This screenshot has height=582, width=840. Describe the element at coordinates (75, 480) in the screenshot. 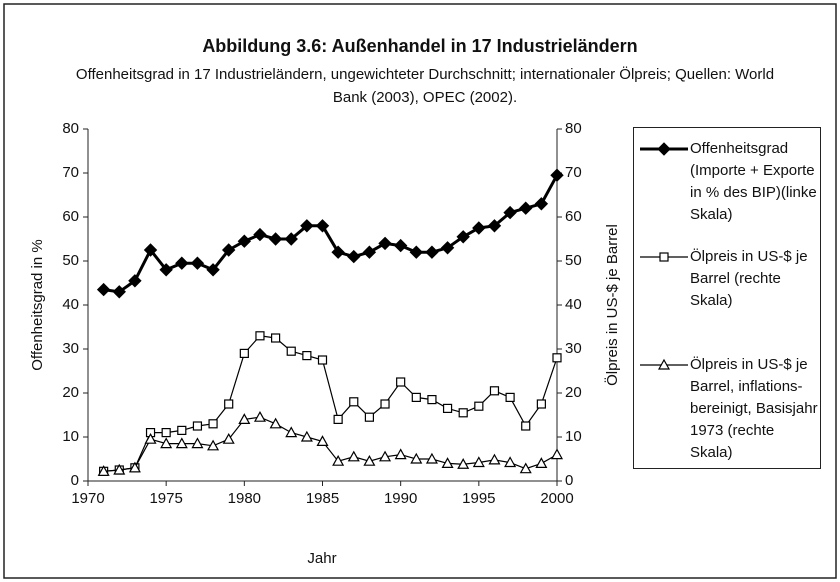

I see `y-tick-label: 0` at that location.